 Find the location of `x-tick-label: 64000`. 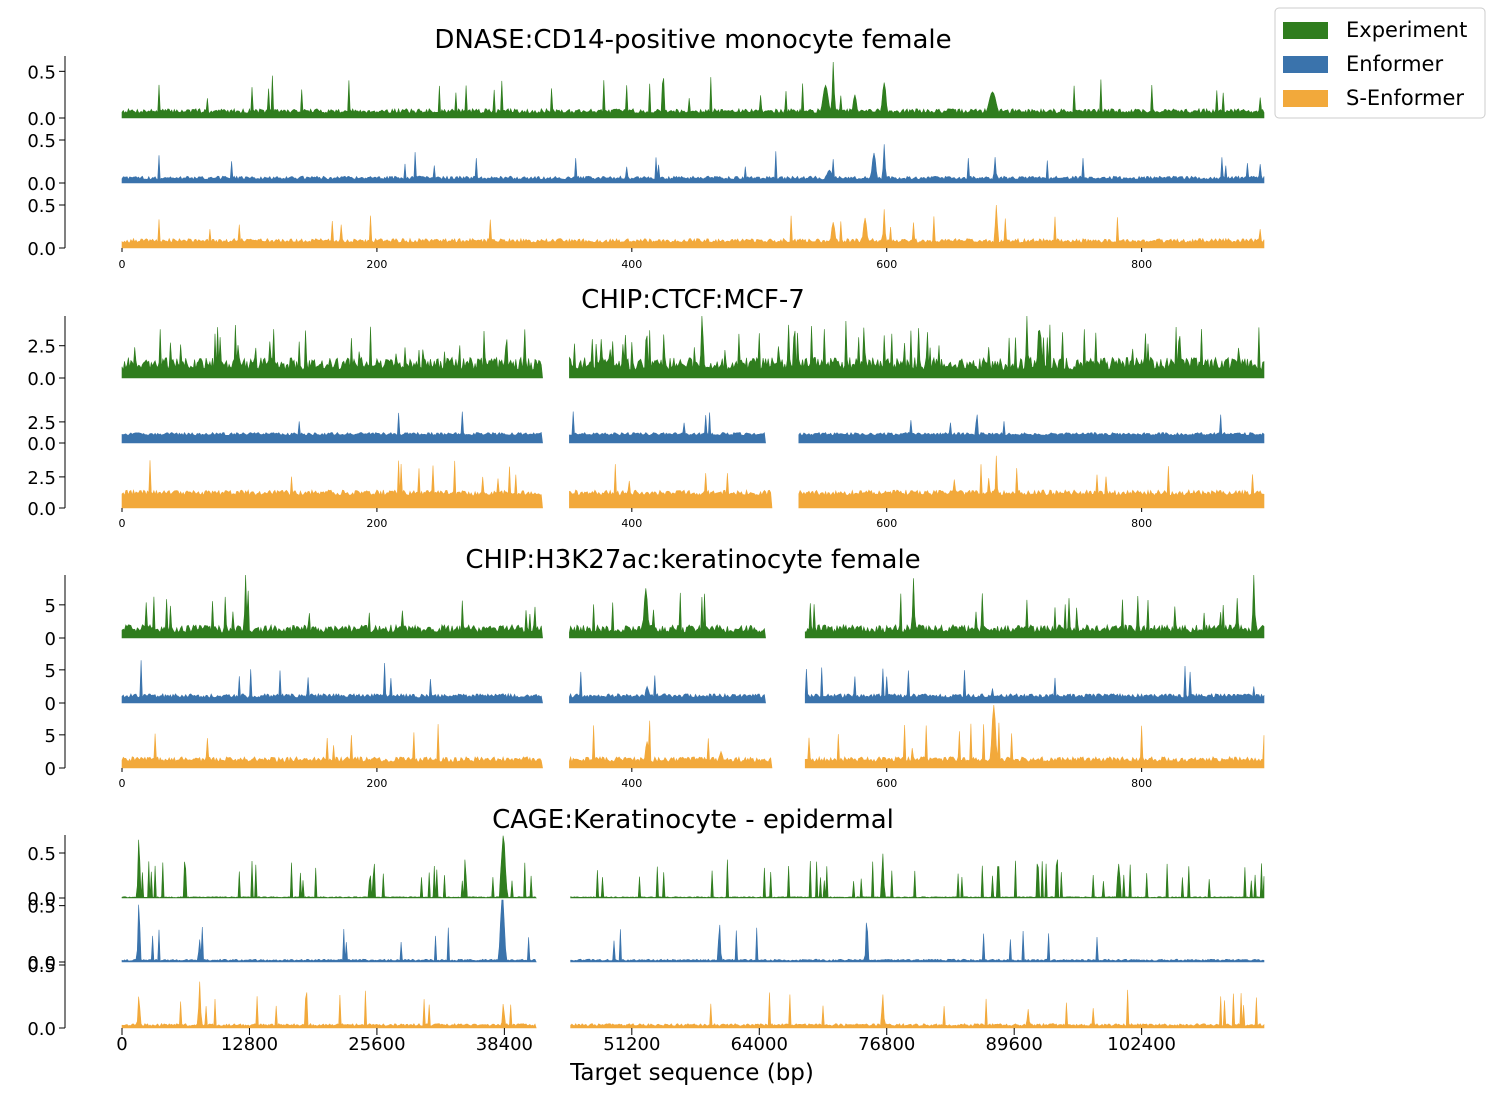

x-tick-label: 64000 is located at coordinates (759, 1044).